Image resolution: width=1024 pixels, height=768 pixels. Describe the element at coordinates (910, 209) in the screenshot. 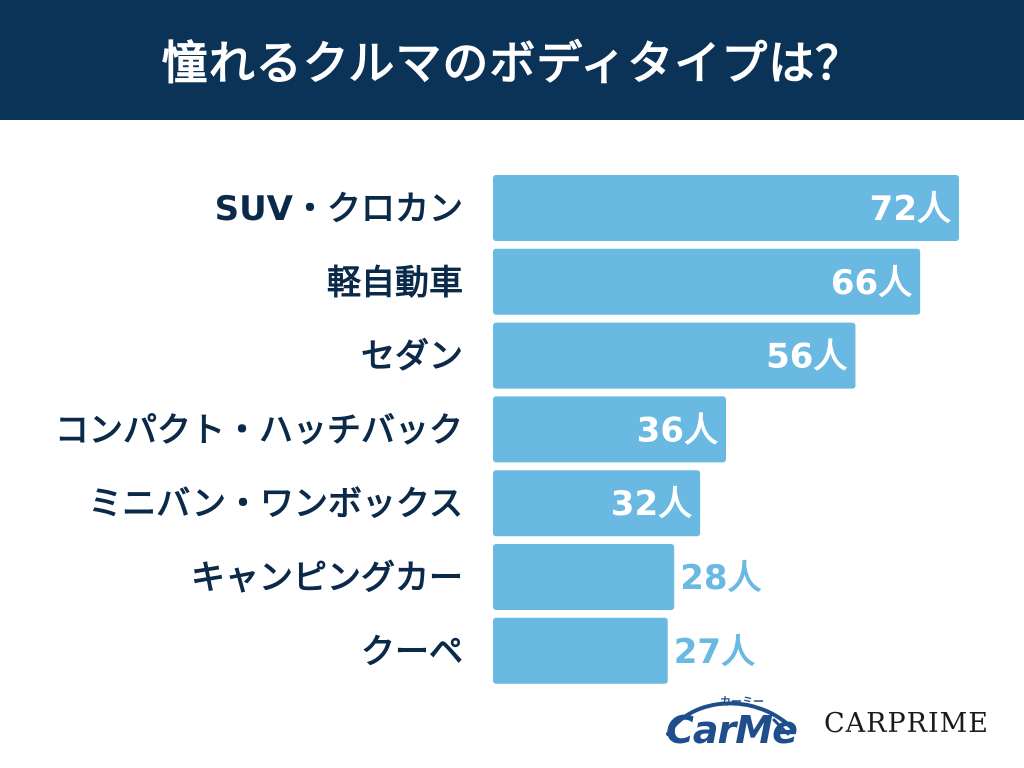

I see `value-label: 72人` at that location.